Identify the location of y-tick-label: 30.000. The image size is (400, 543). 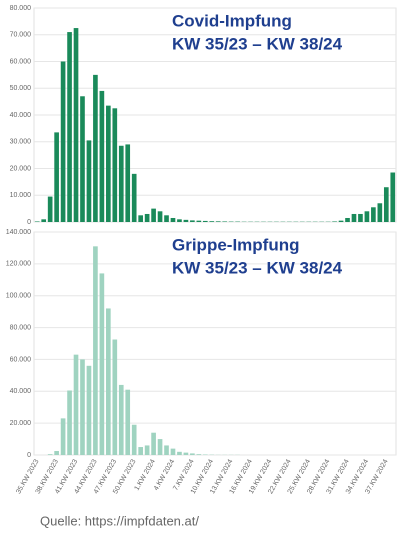
(21, 142).